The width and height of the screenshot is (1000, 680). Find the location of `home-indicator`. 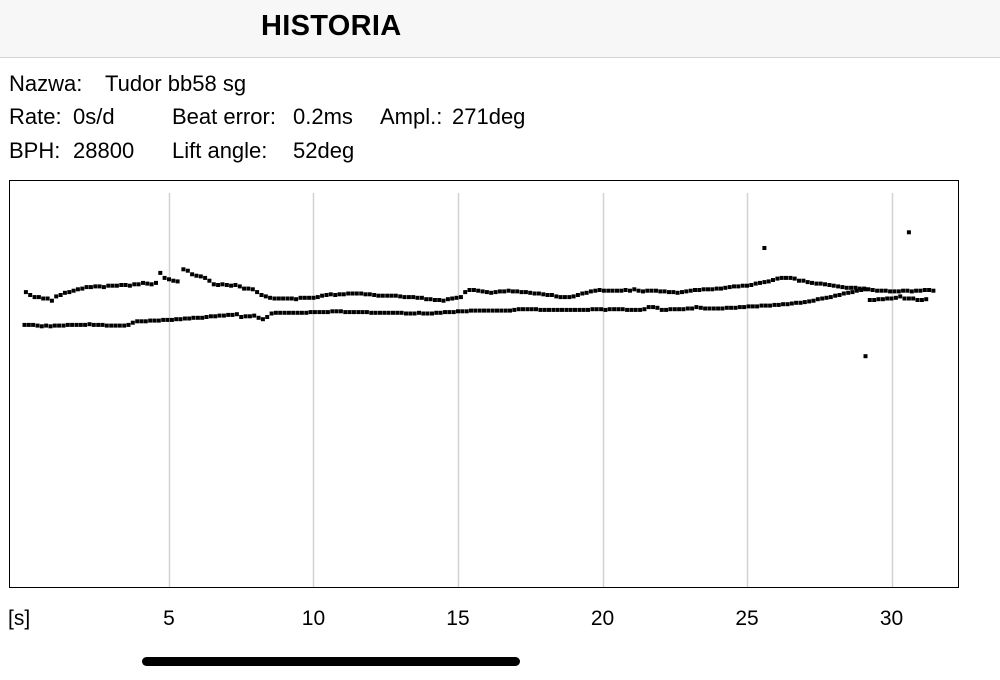

home-indicator is located at coordinates (331, 661).